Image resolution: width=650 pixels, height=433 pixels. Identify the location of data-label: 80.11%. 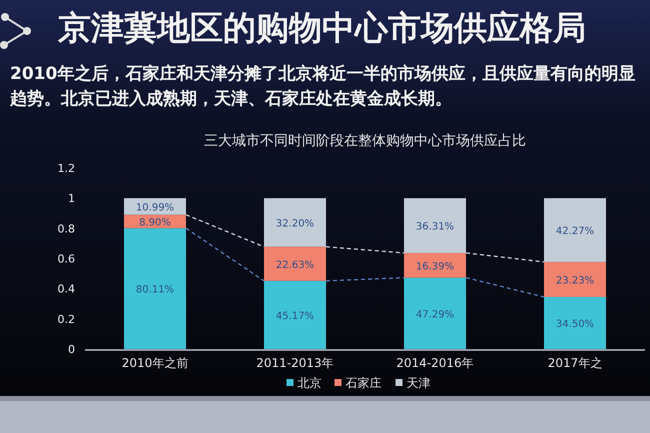
(155, 290).